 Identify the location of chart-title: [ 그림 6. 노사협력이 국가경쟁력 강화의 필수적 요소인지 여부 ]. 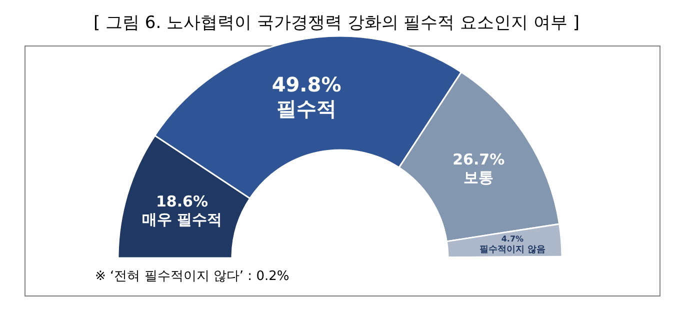
(336, 23).